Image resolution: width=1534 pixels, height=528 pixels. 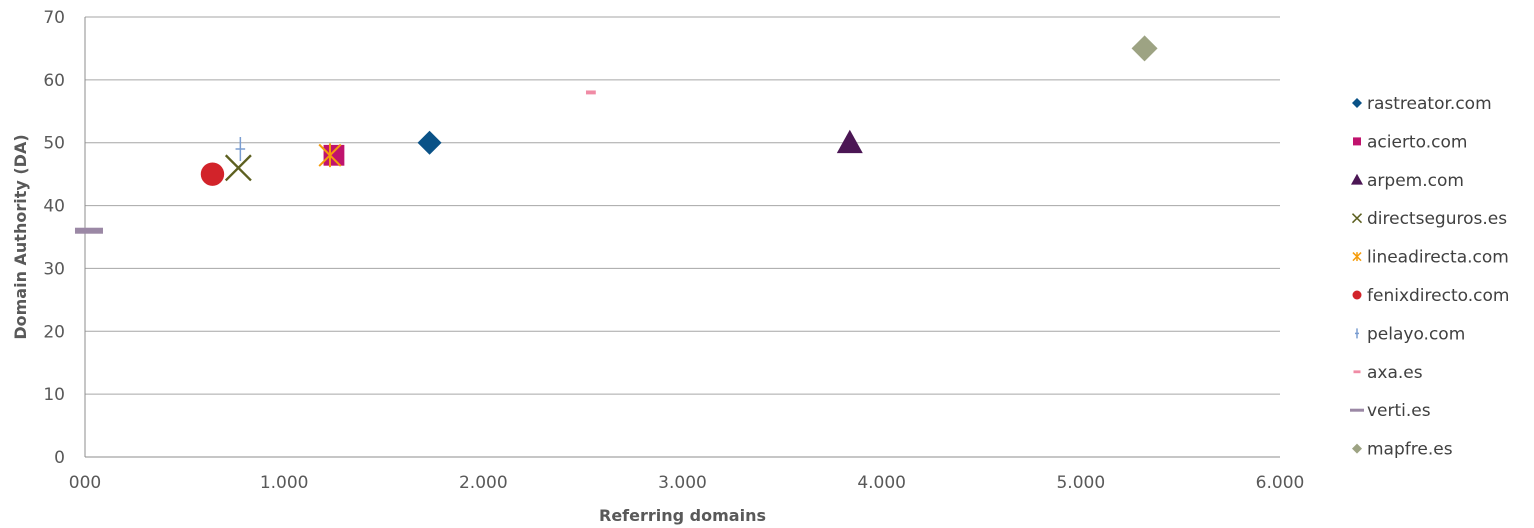 I want to click on legend-label: rastreator.com, so click(x=1429, y=104).